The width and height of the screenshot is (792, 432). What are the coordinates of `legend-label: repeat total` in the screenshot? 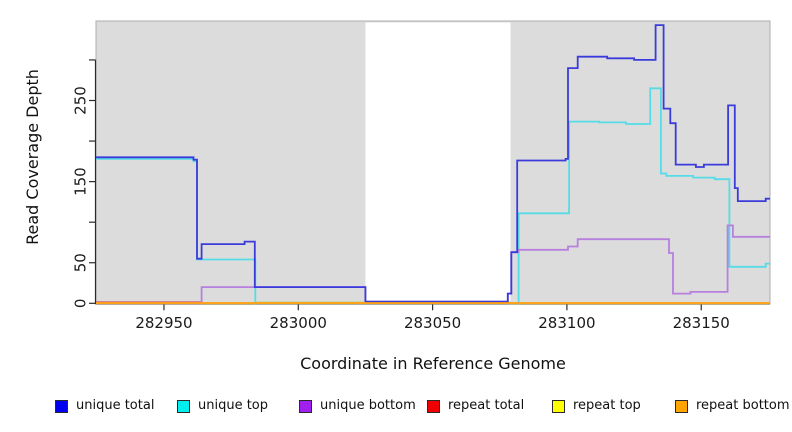 It's located at (486, 405).